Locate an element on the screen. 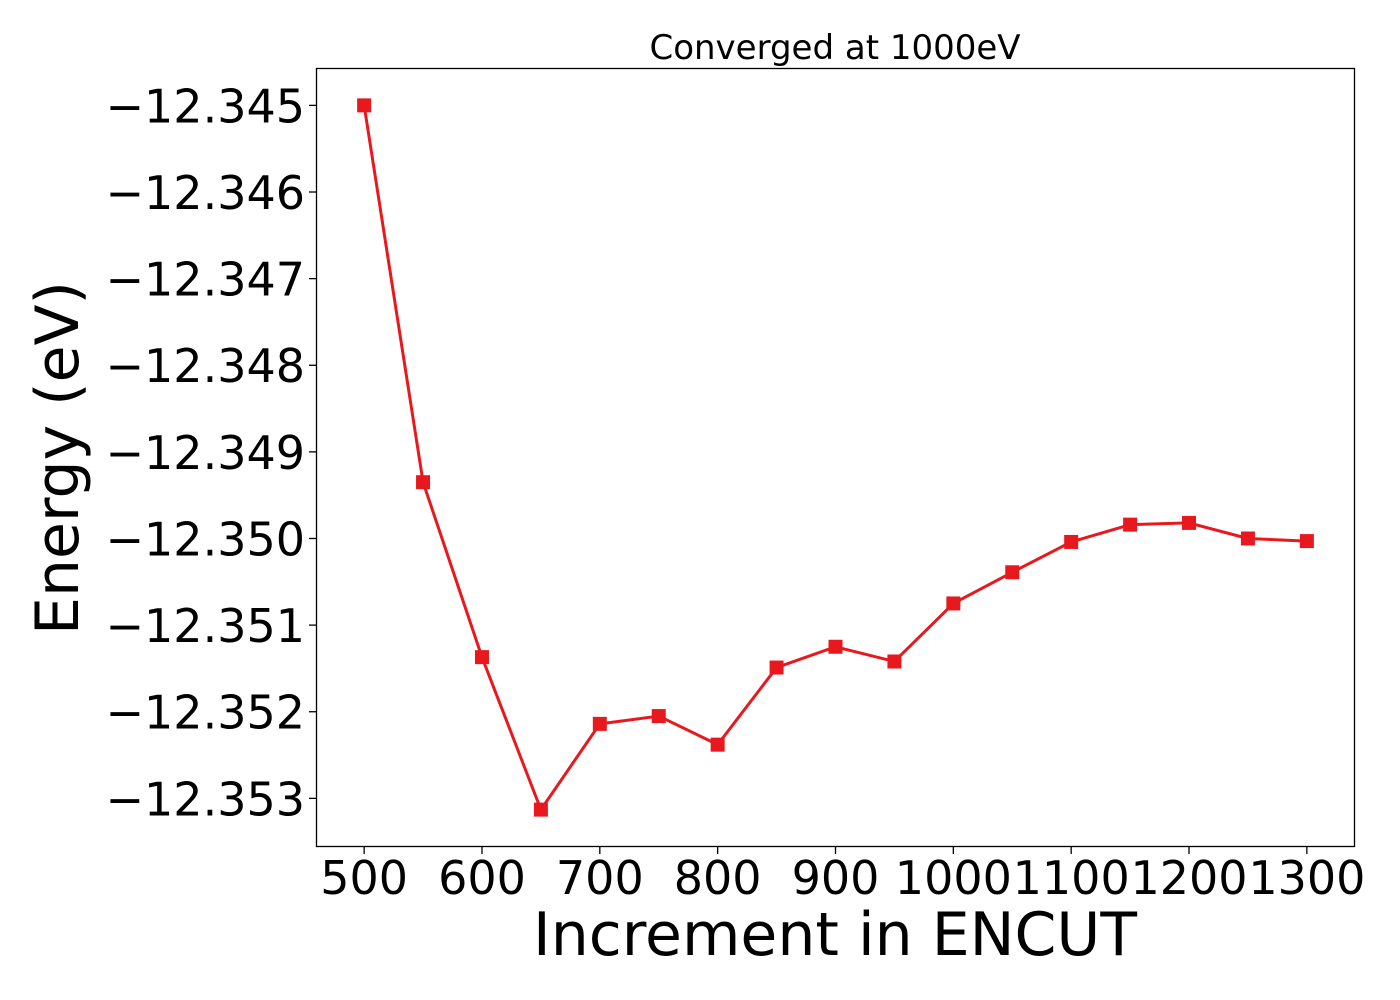  x-tick-label: 1000 is located at coordinates (953, 878).